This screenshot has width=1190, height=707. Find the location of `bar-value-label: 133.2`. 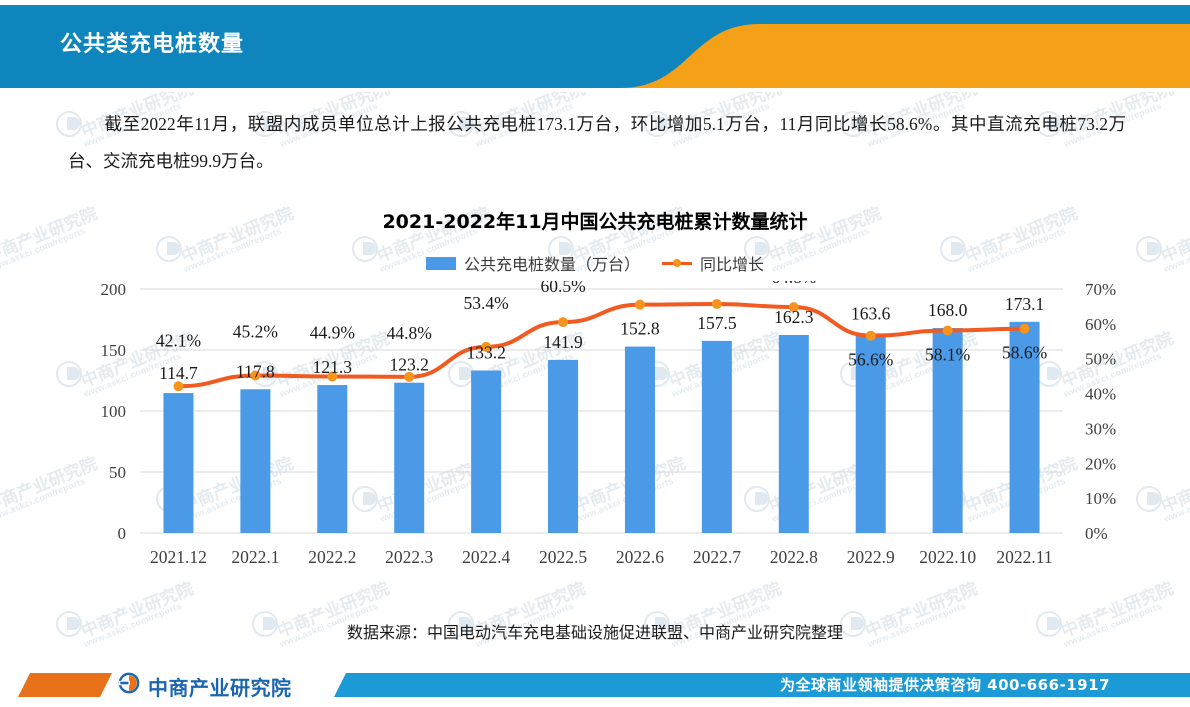

bar-value-label: 133.2 is located at coordinates (485, 352).